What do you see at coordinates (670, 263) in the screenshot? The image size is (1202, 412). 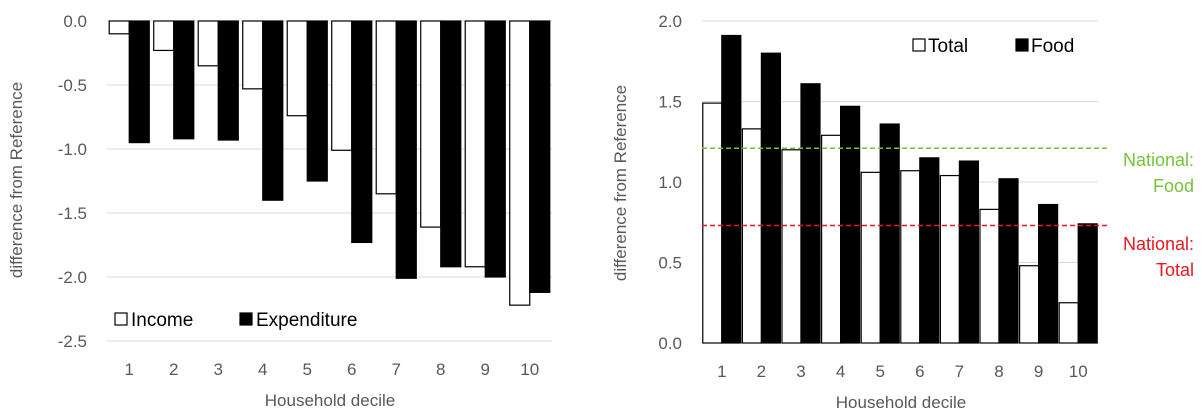 I see `y-tick-label: 0.5` at bounding box center [670, 263].